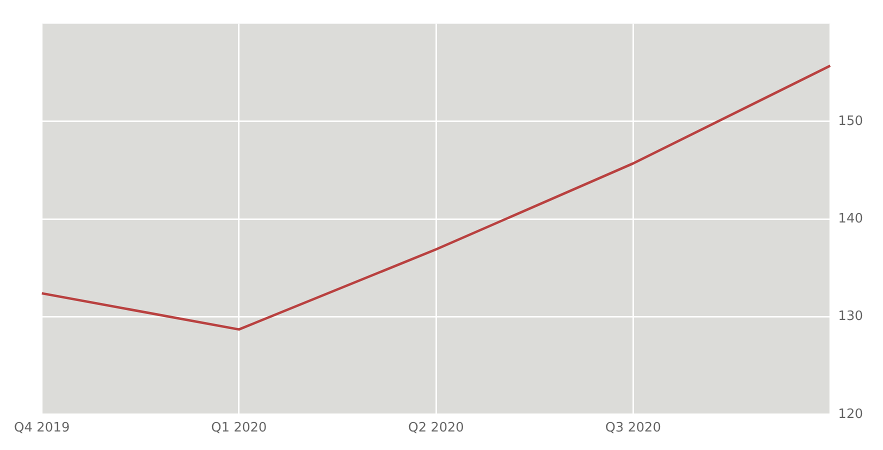  What do you see at coordinates (633, 428) in the screenshot?
I see `x-tick-label: Q3 2020` at bounding box center [633, 428].